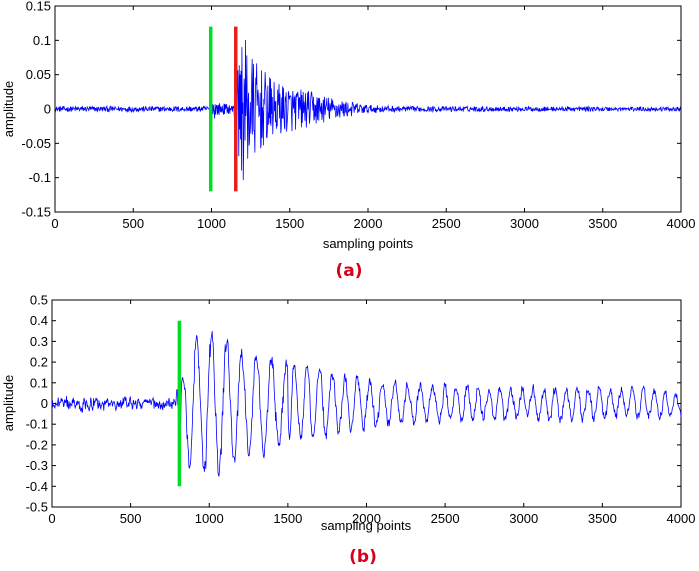 Image resolution: width=699 pixels, height=571 pixels. Describe the element at coordinates (38, 7) in the screenshot. I see `y-tick-label: 0.15` at that location.